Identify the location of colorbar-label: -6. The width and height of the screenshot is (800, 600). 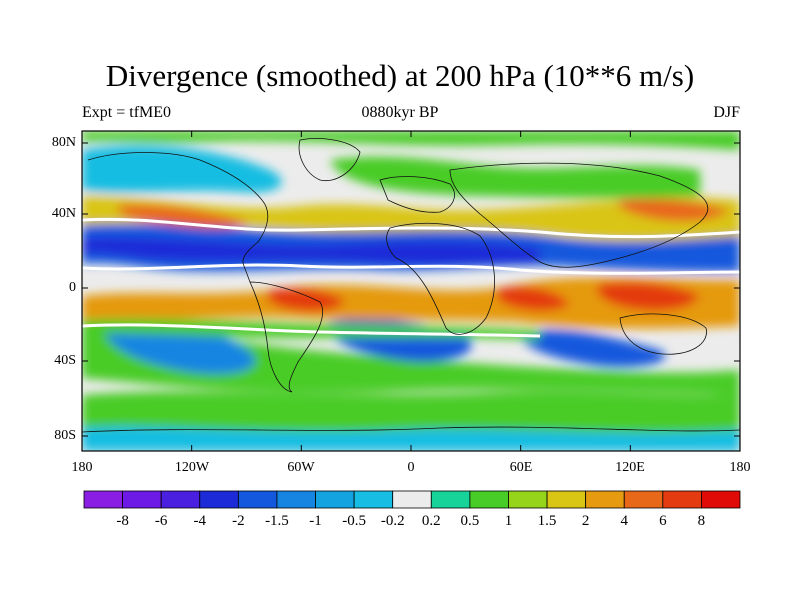
(161, 521).